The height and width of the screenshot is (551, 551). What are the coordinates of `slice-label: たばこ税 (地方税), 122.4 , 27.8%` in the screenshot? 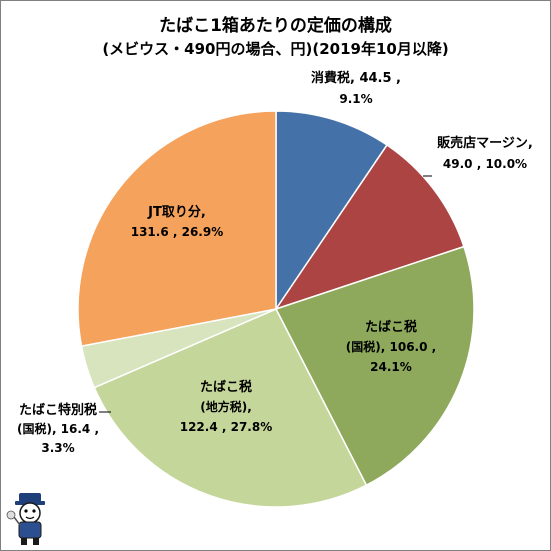 It's located at (226, 406).